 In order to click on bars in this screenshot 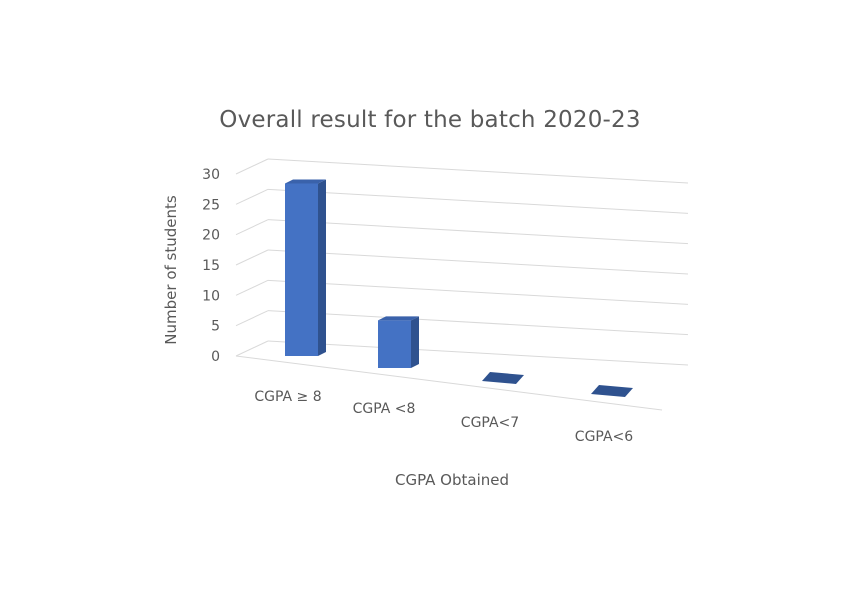, I will do `click(459, 288)`.